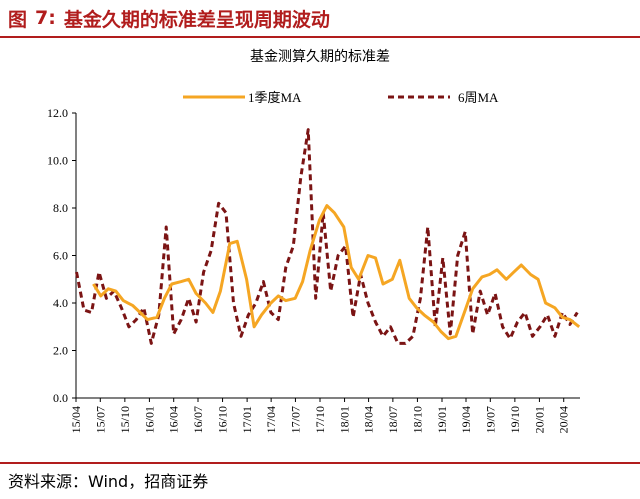 The image size is (640, 499). Describe the element at coordinates (60, 351) in the screenshot. I see `y-tick-label: 2.0` at that location.